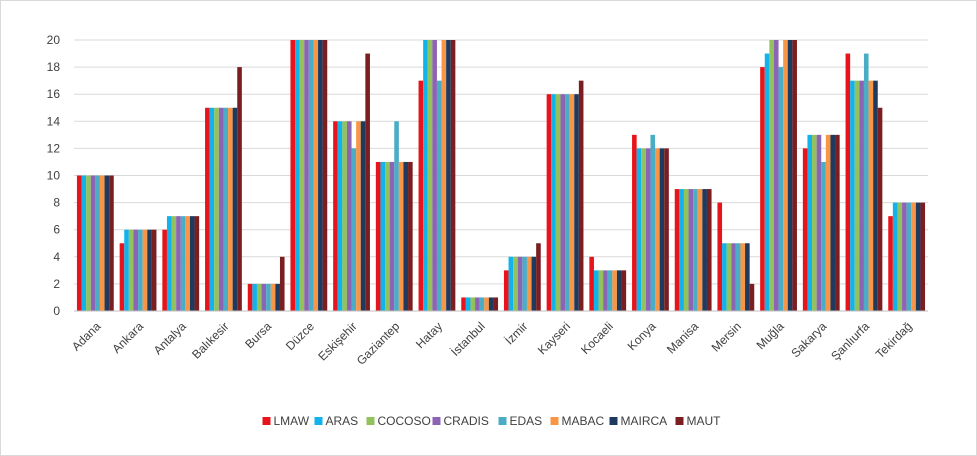 The width and height of the screenshot is (977, 456). Describe the element at coordinates (292, 421) in the screenshot. I see `legend-label-lmaw: LMAW` at that location.